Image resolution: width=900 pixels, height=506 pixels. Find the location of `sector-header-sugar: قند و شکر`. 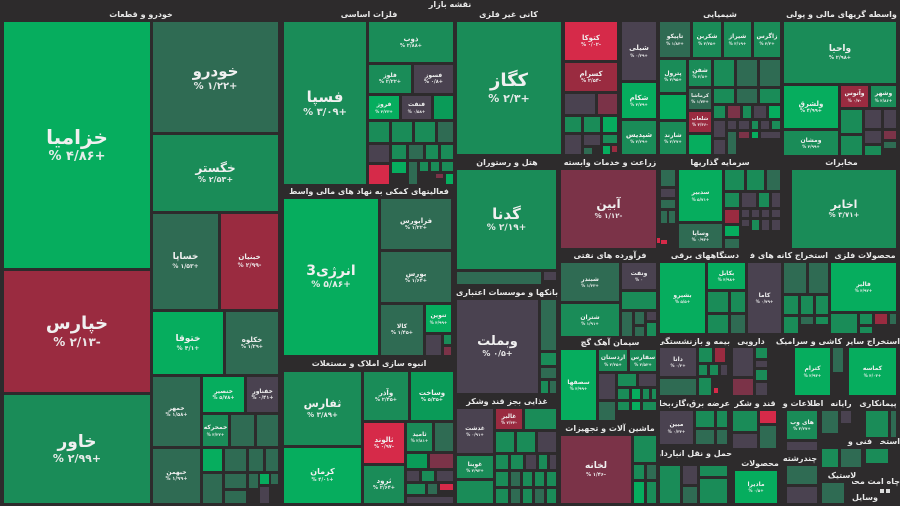

sector-header-sugar: قند و شکر is located at coordinates (755, 403).